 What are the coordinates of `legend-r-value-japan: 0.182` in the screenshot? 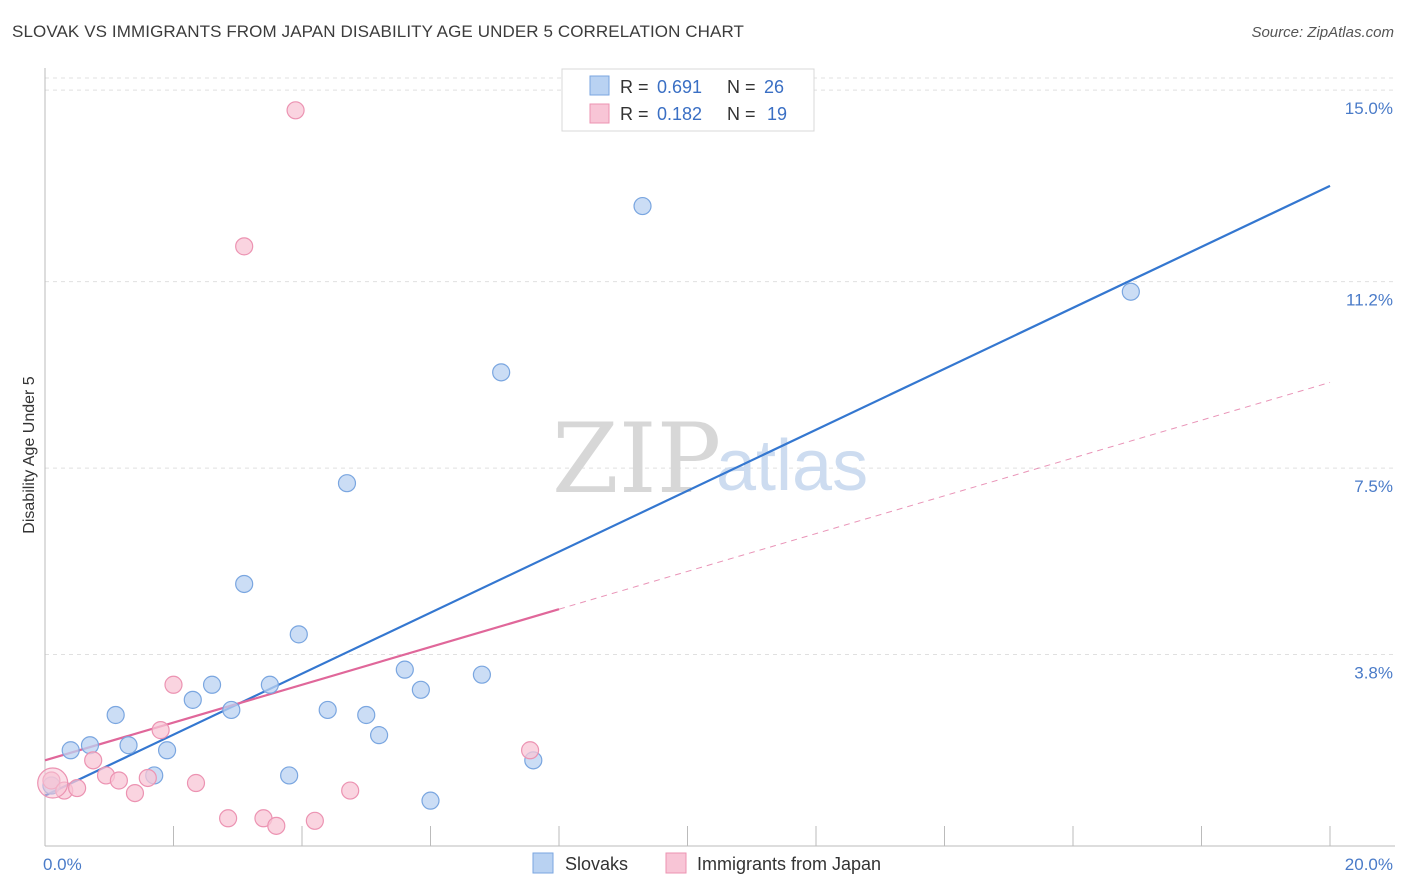 It's located at (679, 114).